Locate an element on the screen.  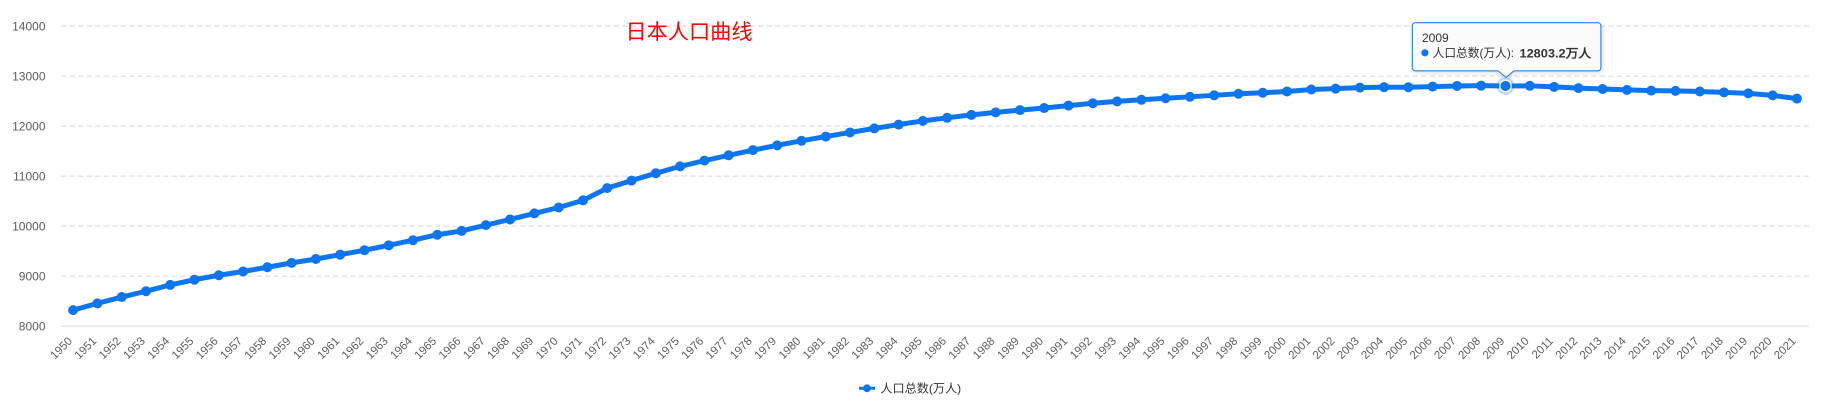
svg-text: 13000 is located at coordinates (29, 76).